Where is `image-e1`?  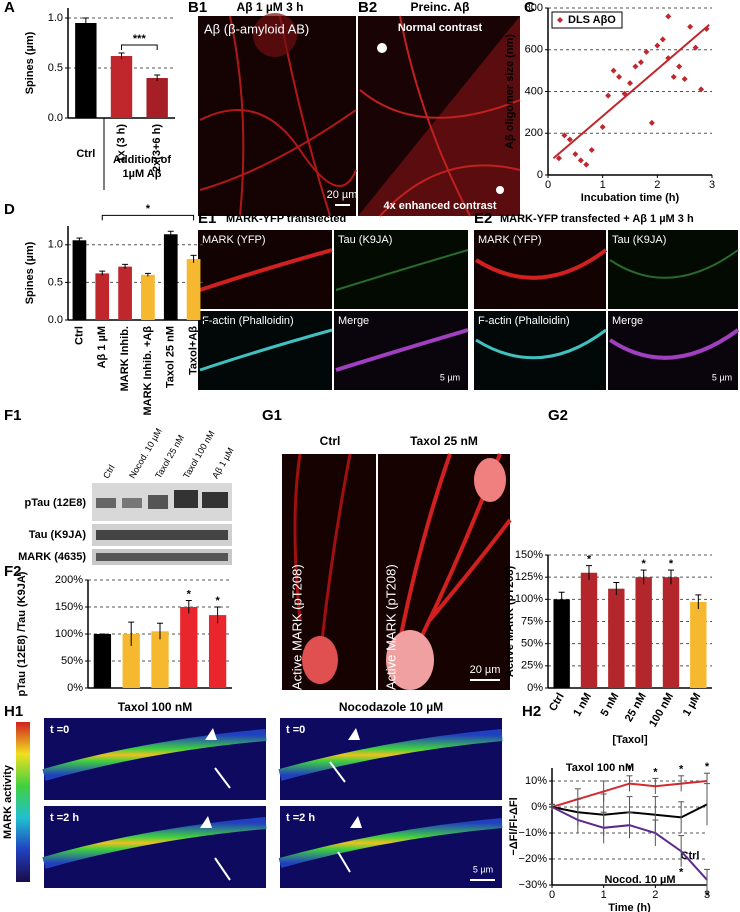 image-e1 is located at coordinates (333, 310).